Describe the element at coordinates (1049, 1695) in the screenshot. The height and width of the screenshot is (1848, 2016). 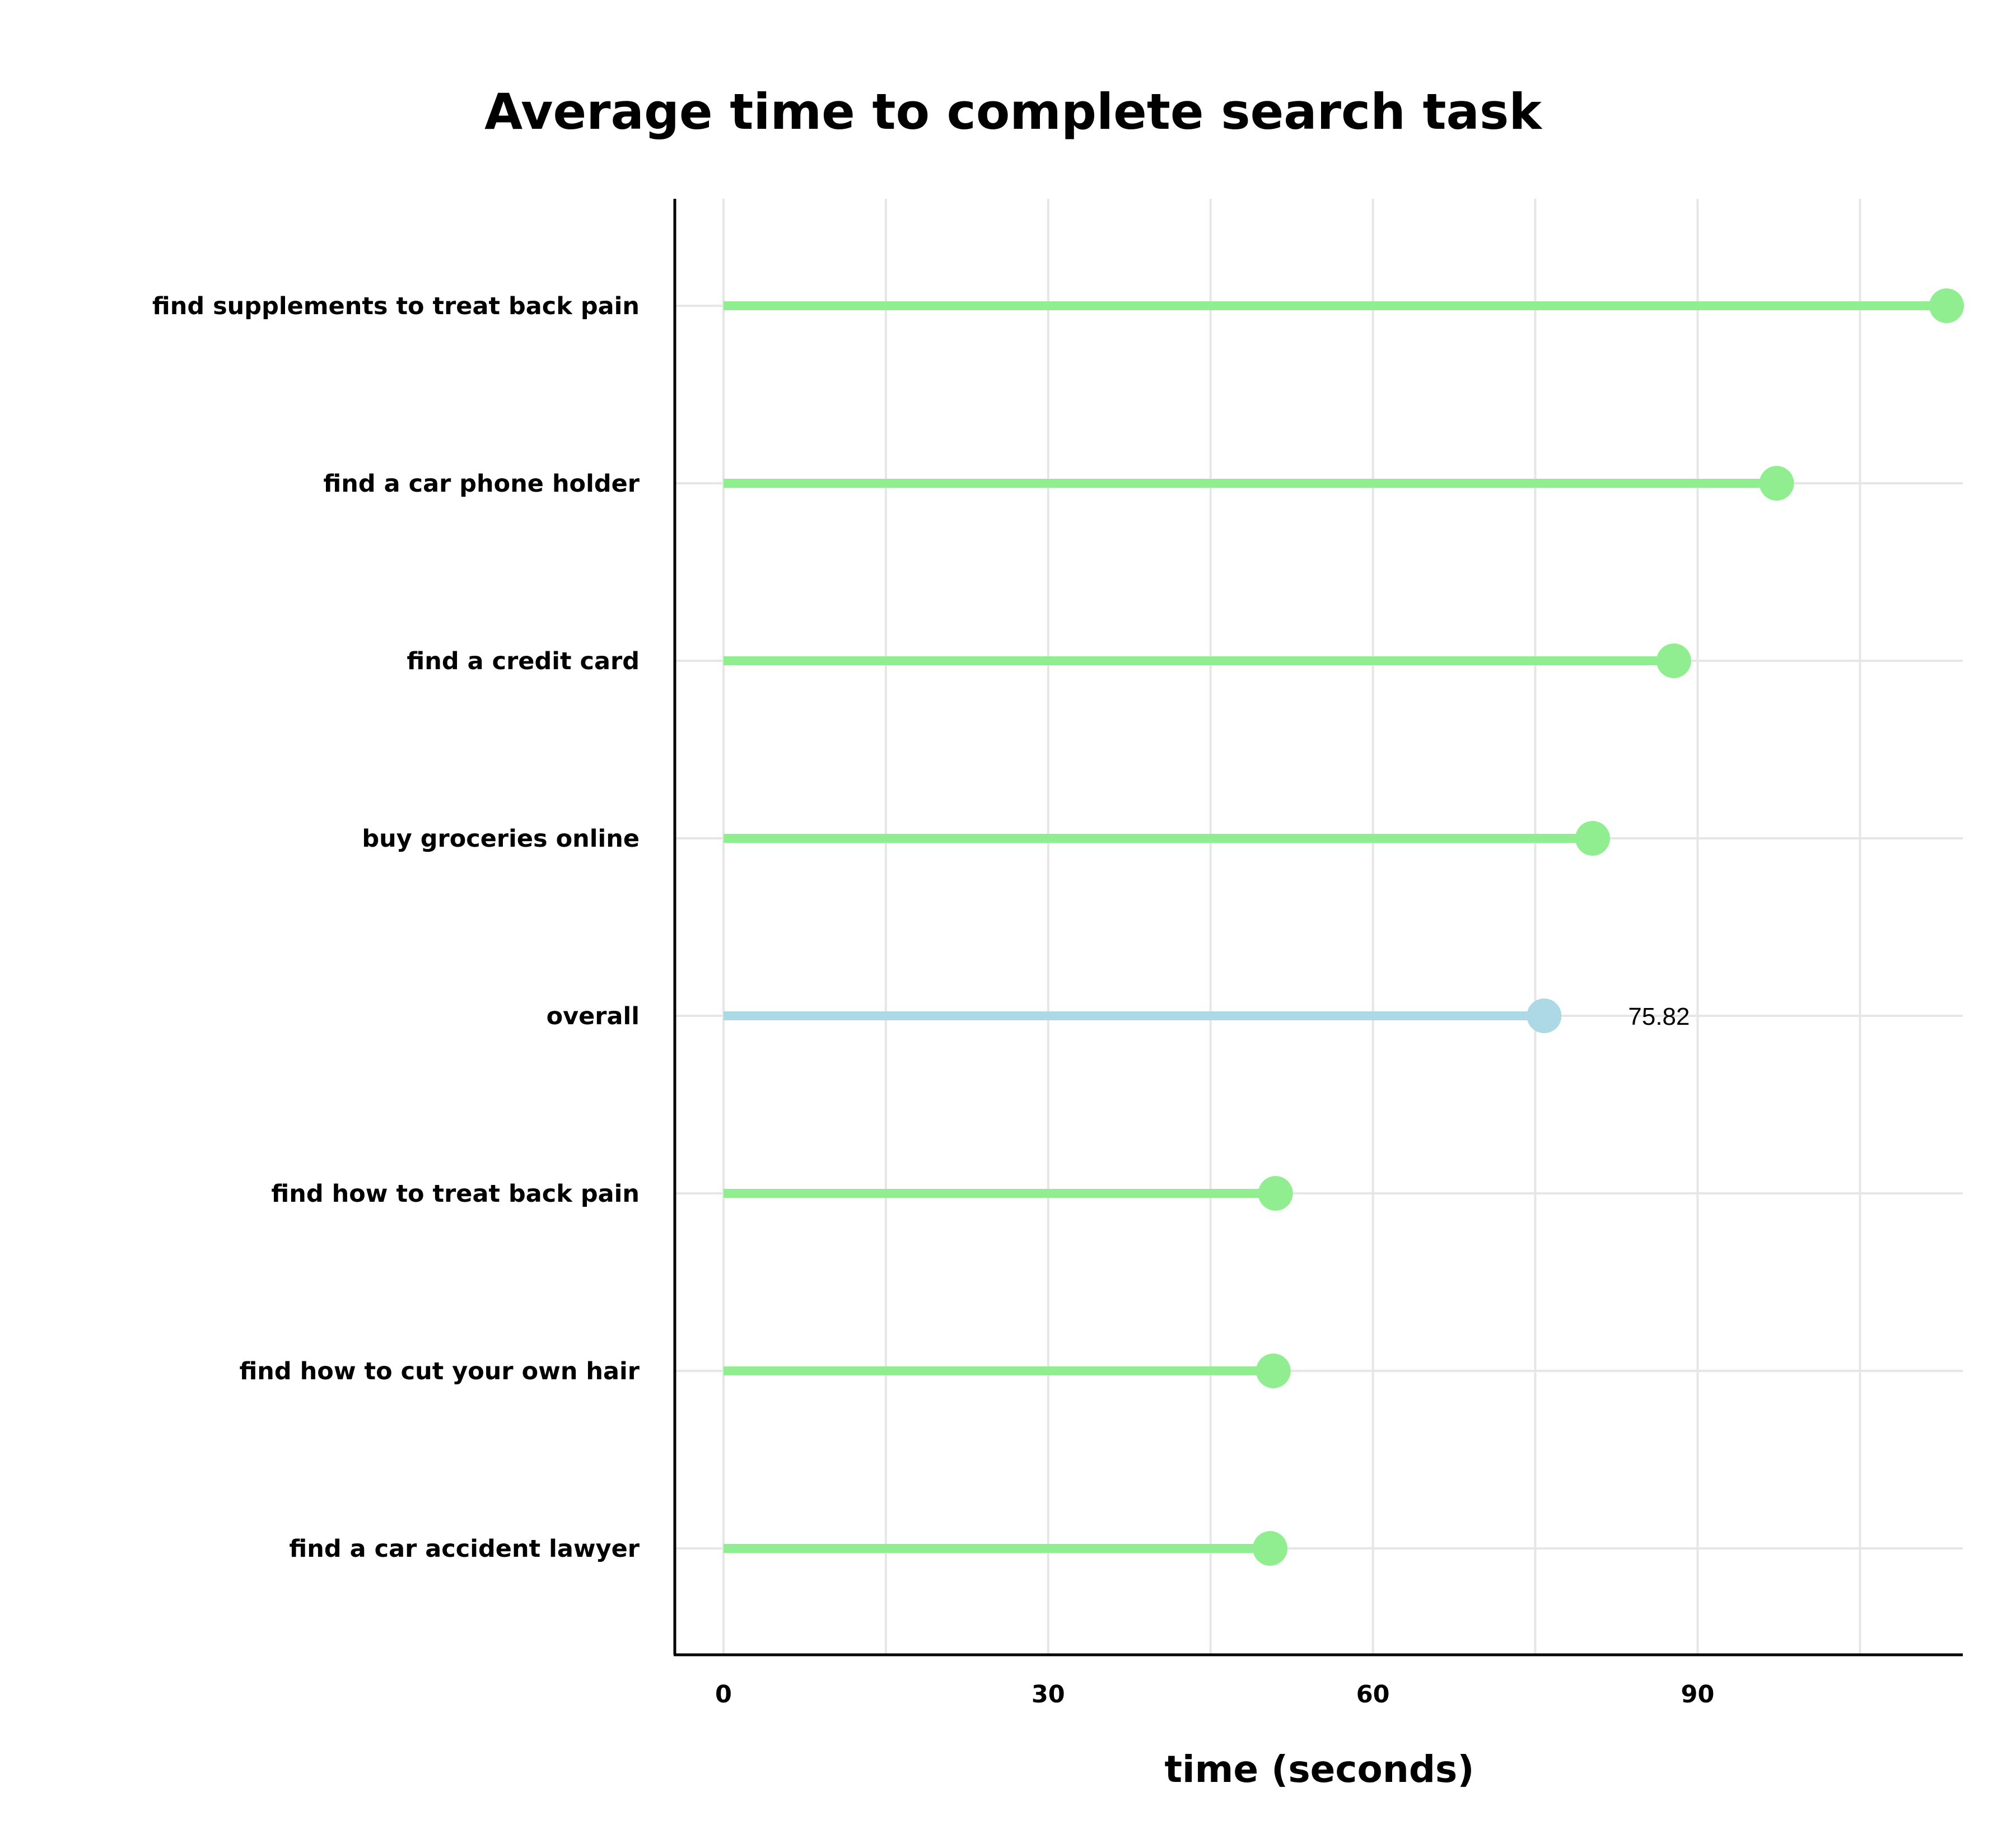
I see `x-tick-label: 30` at that location.